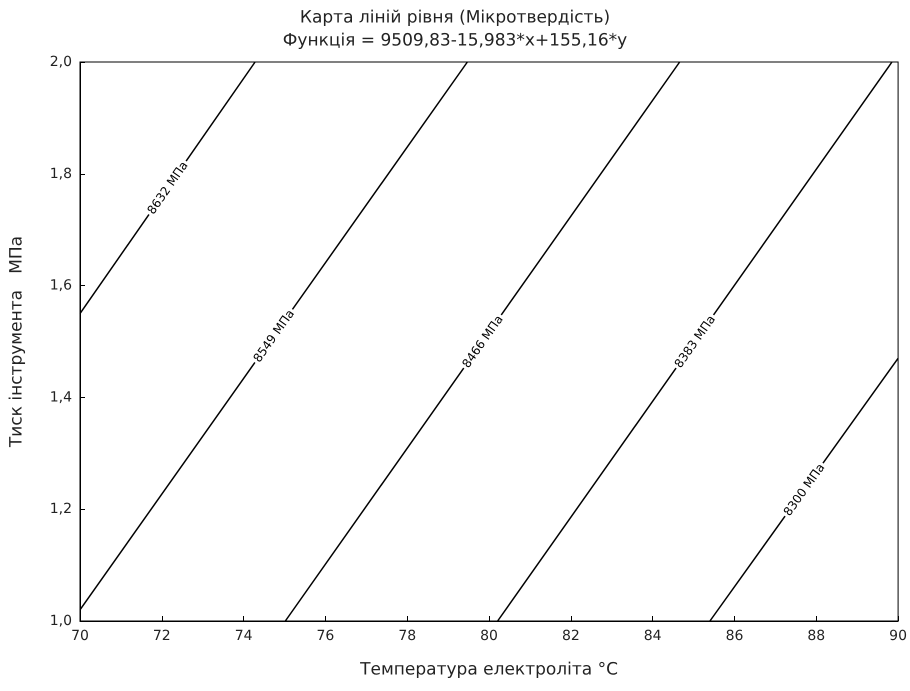 Image resolution: width=910 pixels, height=691 pixels. I want to click on x-axis-title: Температура електроліта °C, so click(488, 670).